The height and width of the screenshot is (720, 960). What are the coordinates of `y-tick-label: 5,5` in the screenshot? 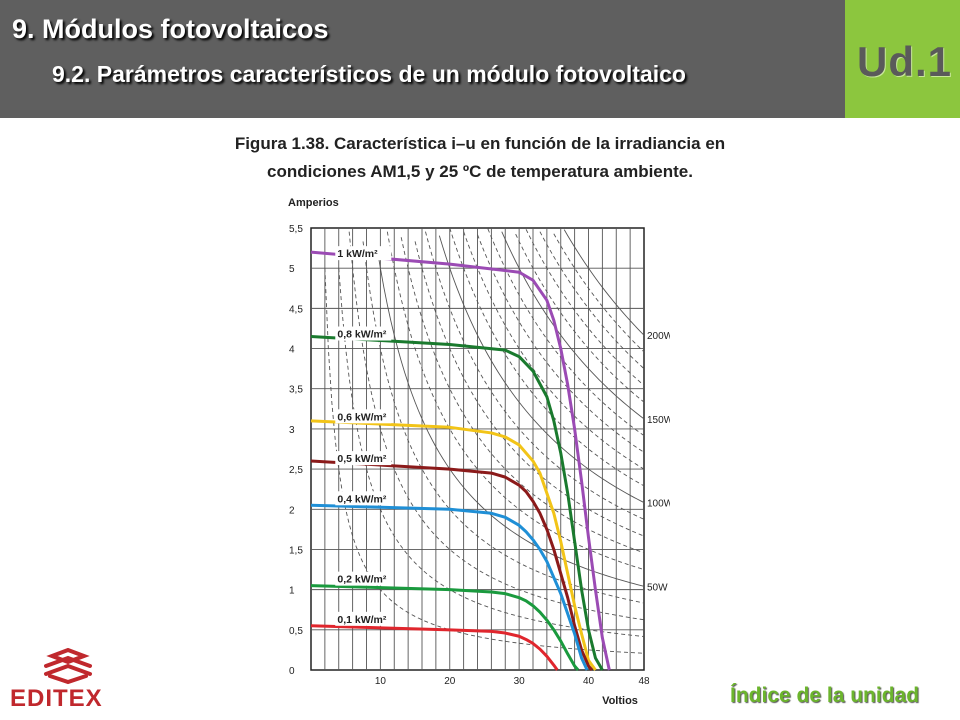 It's located at (296, 229).